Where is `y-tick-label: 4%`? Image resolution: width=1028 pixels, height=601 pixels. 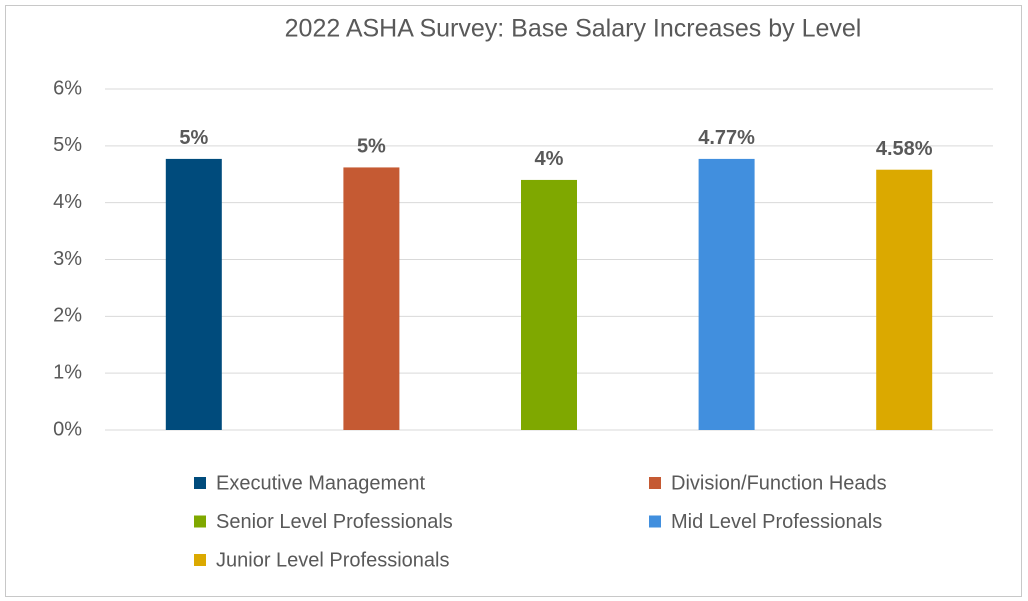
y-tick-label: 4% is located at coordinates (67, 202).